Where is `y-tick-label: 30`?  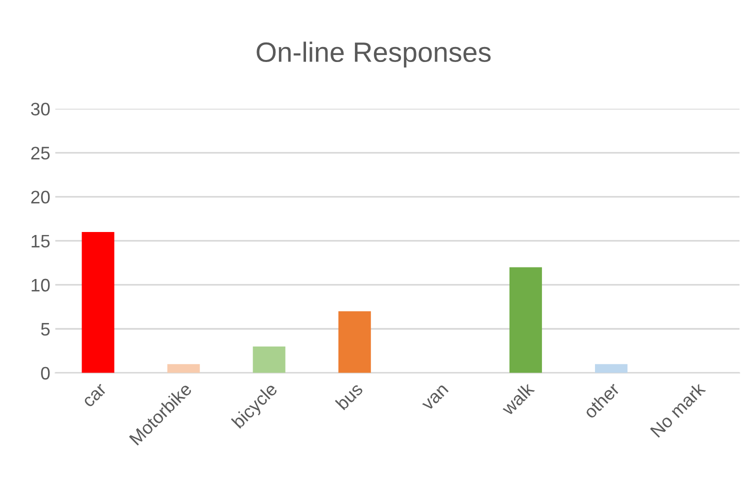
y-tick-label: 30 is located at coordinates (40, 109).